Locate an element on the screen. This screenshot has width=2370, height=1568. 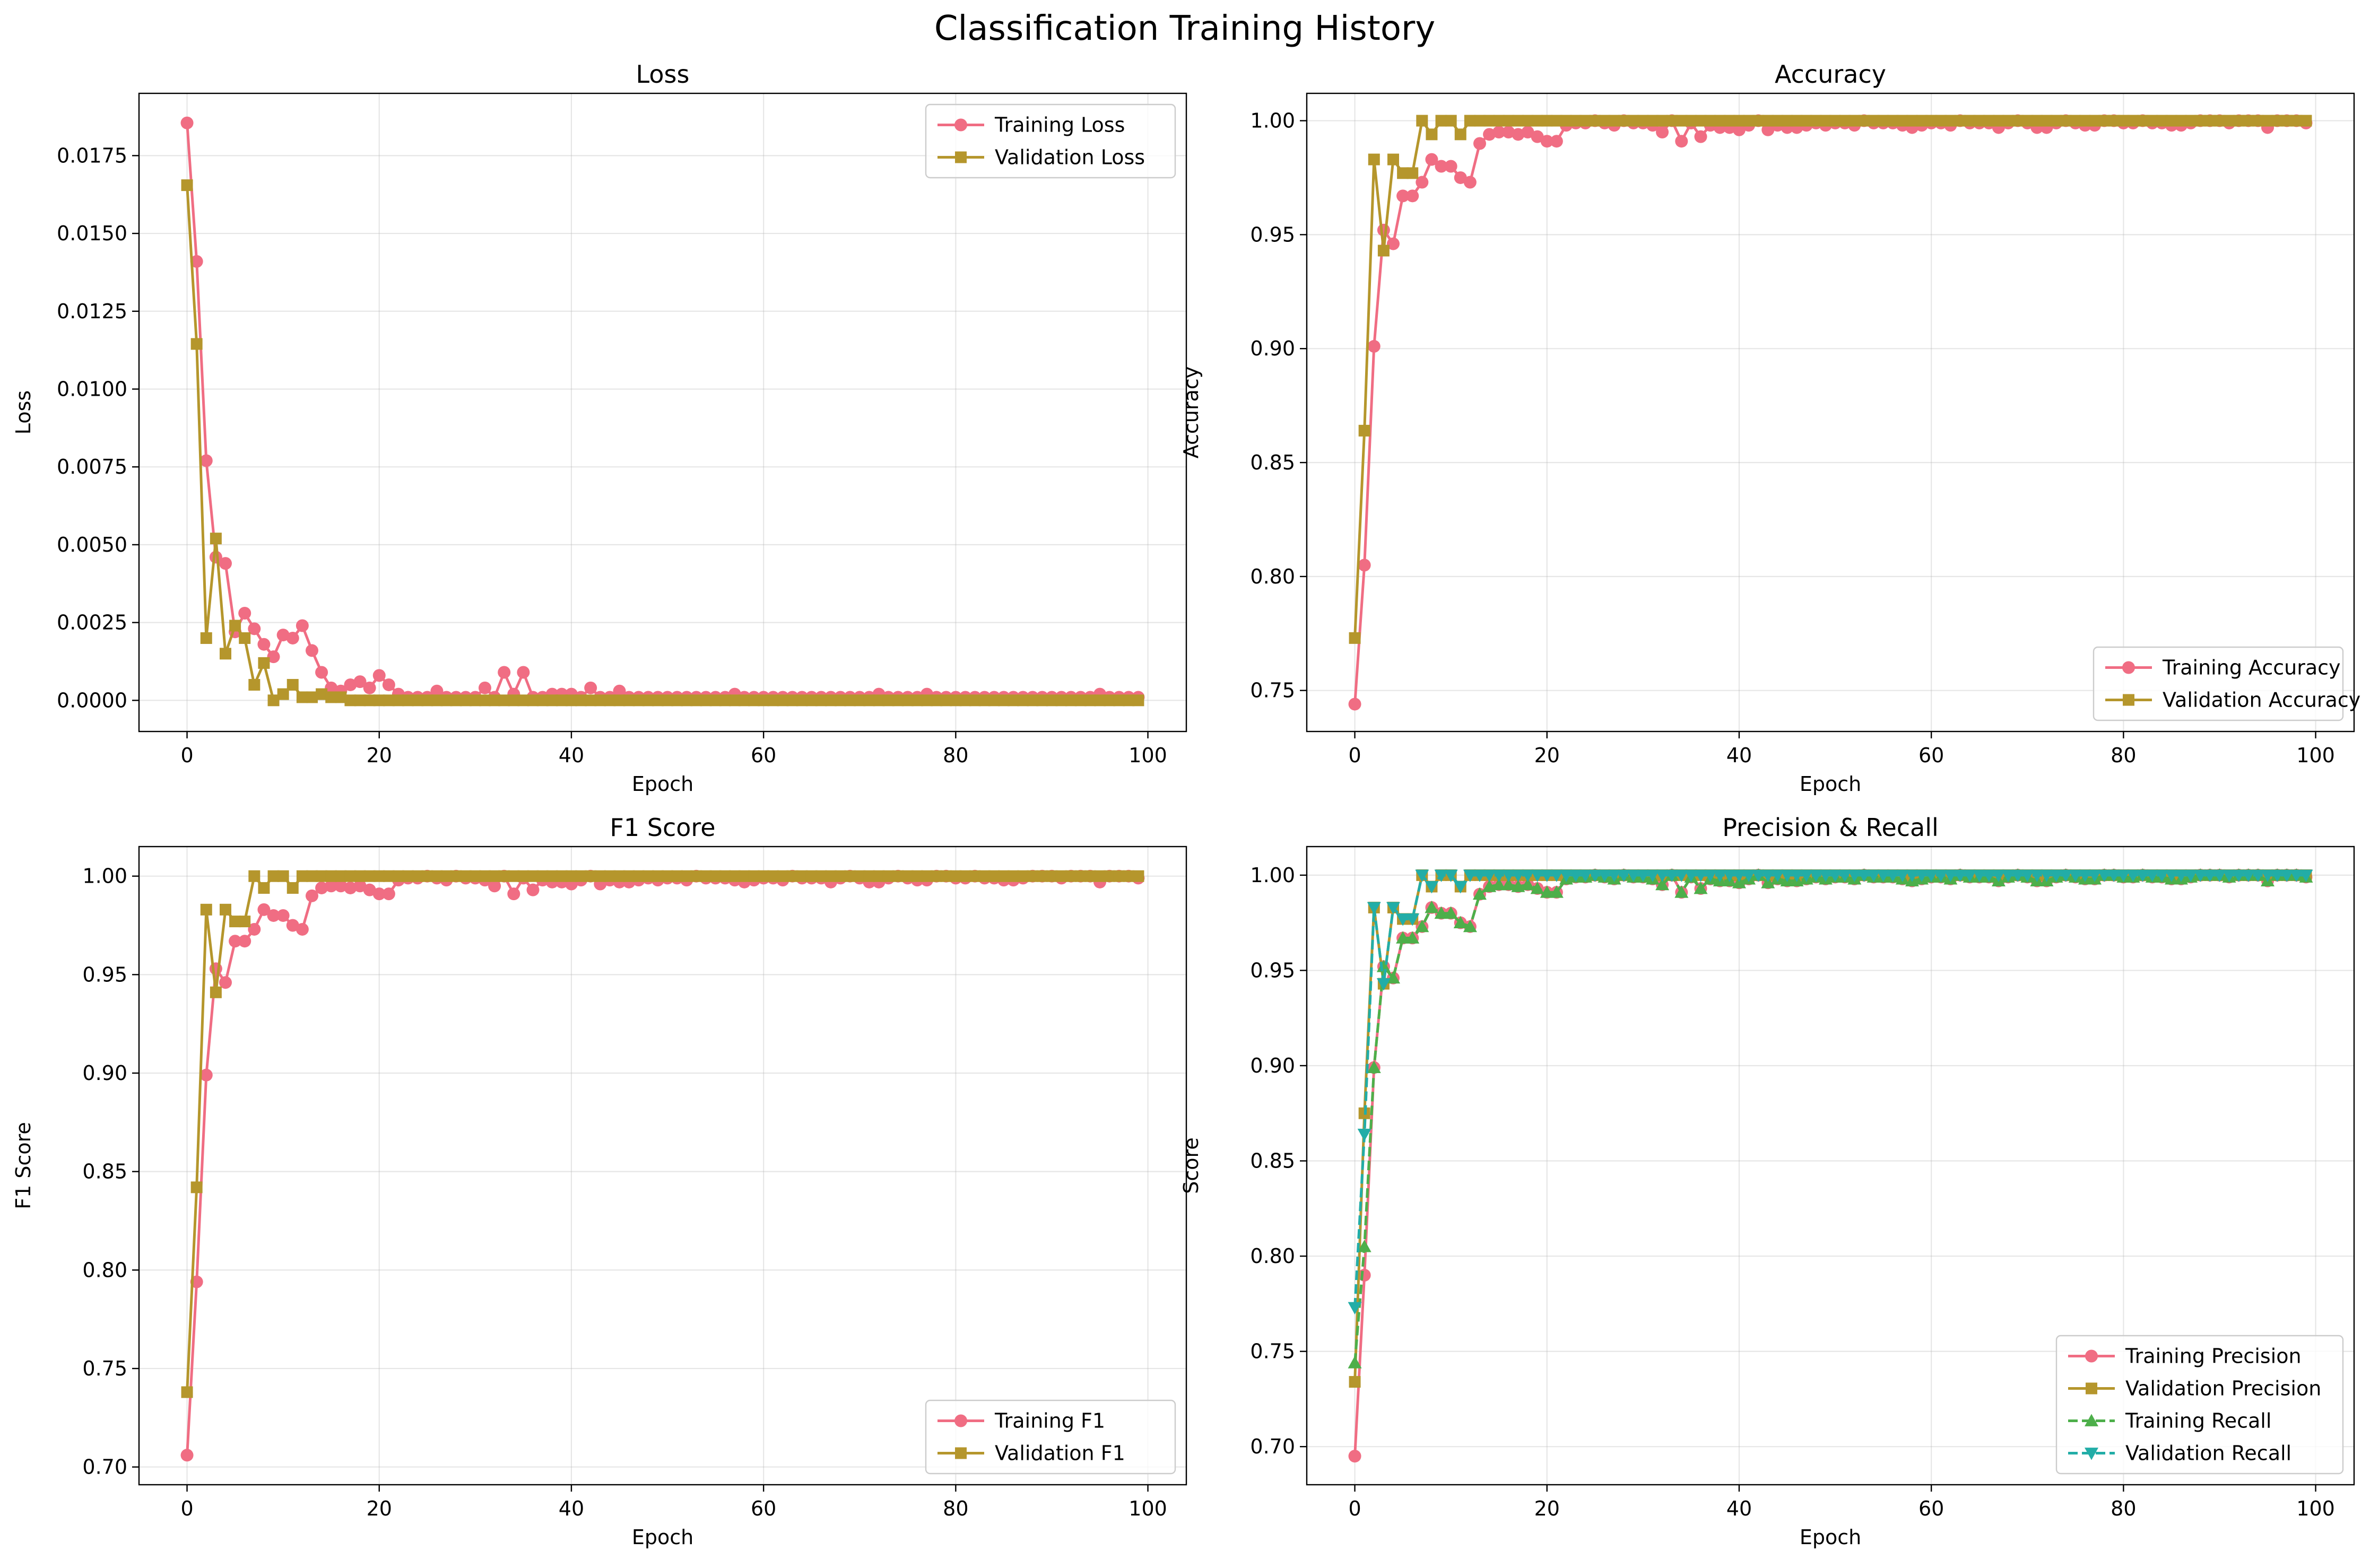
data-point-validation-precision is located at coordinates (1355, 1382).